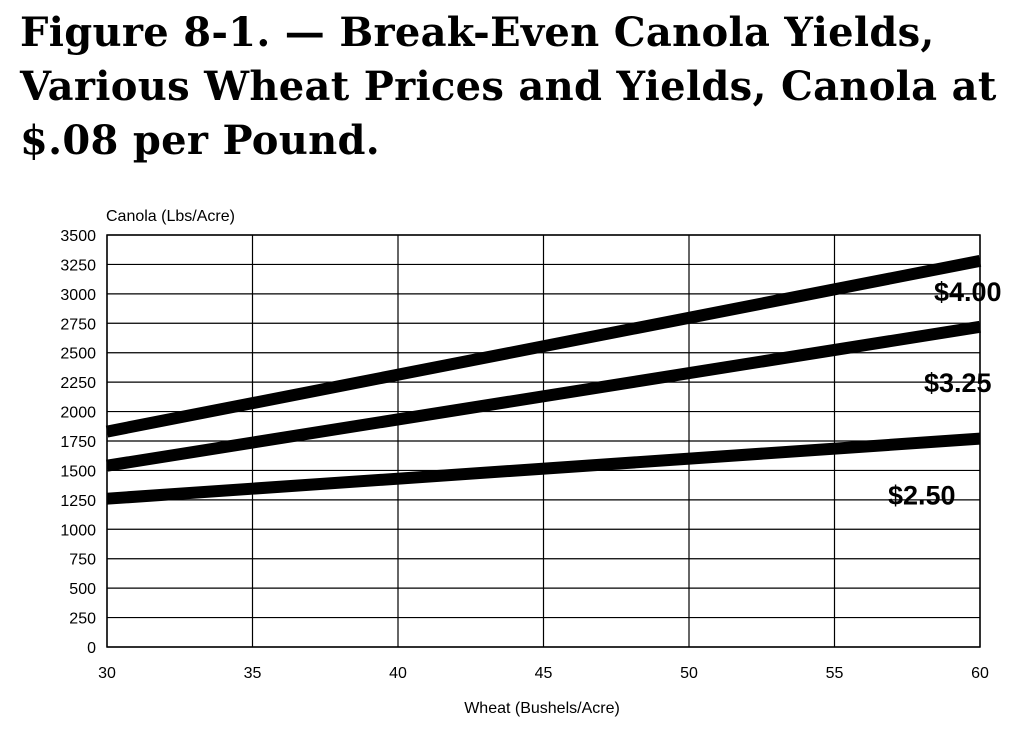  I want to click on y-tick-label: 500, so click(82, 589).